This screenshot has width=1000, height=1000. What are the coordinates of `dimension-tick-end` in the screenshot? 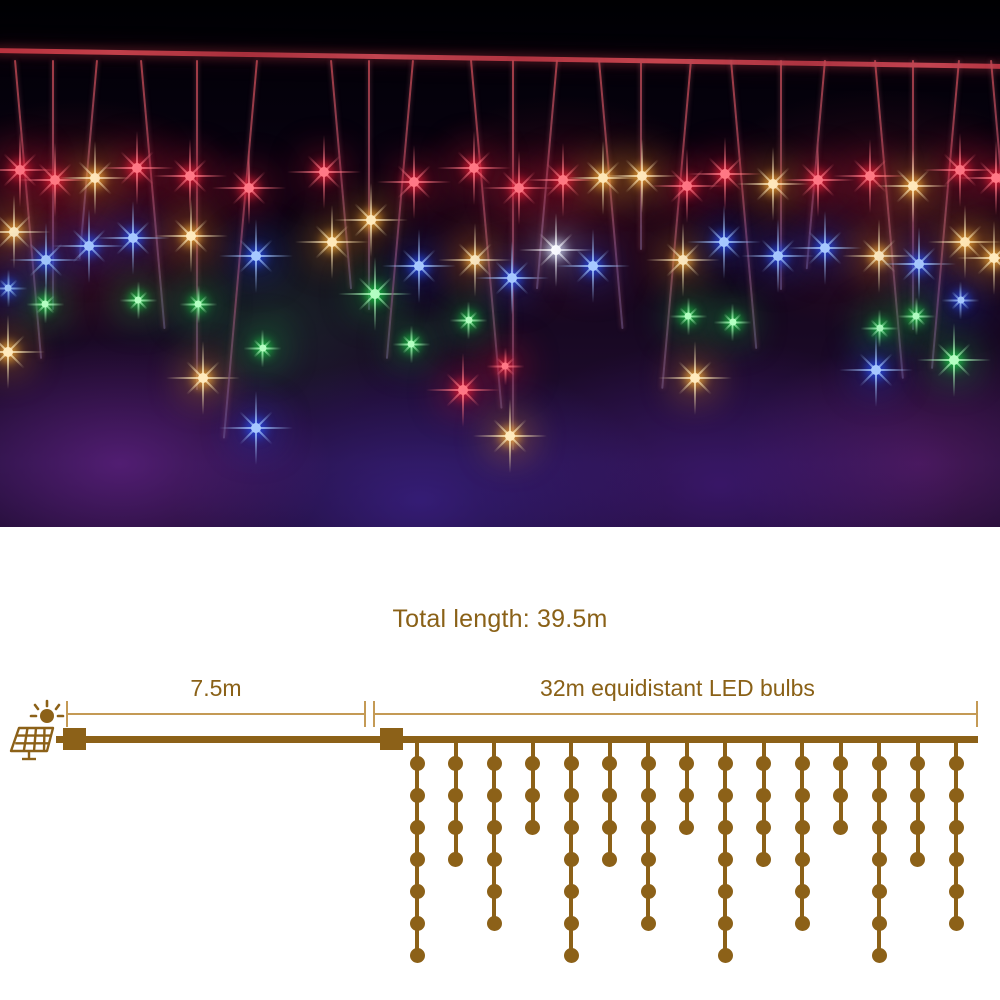 It's located at (977, 714).